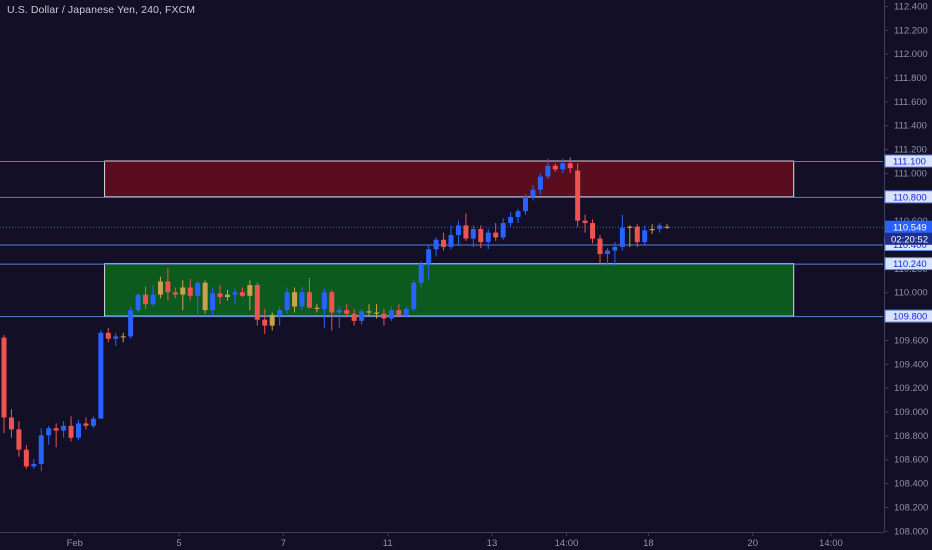 This screenshot has width=932, height=550. Describe the element at coordinates (388, 543) in the screenshot. I see `x-tick-label: 11` at that location.